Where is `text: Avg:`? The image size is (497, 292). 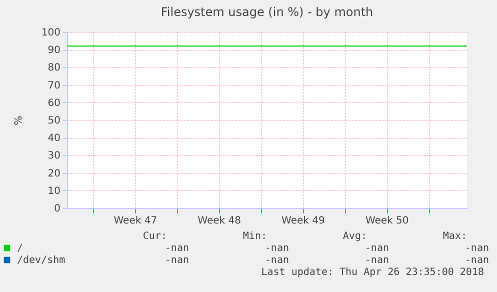 text: Avg: is located at coordinates (354, 236).